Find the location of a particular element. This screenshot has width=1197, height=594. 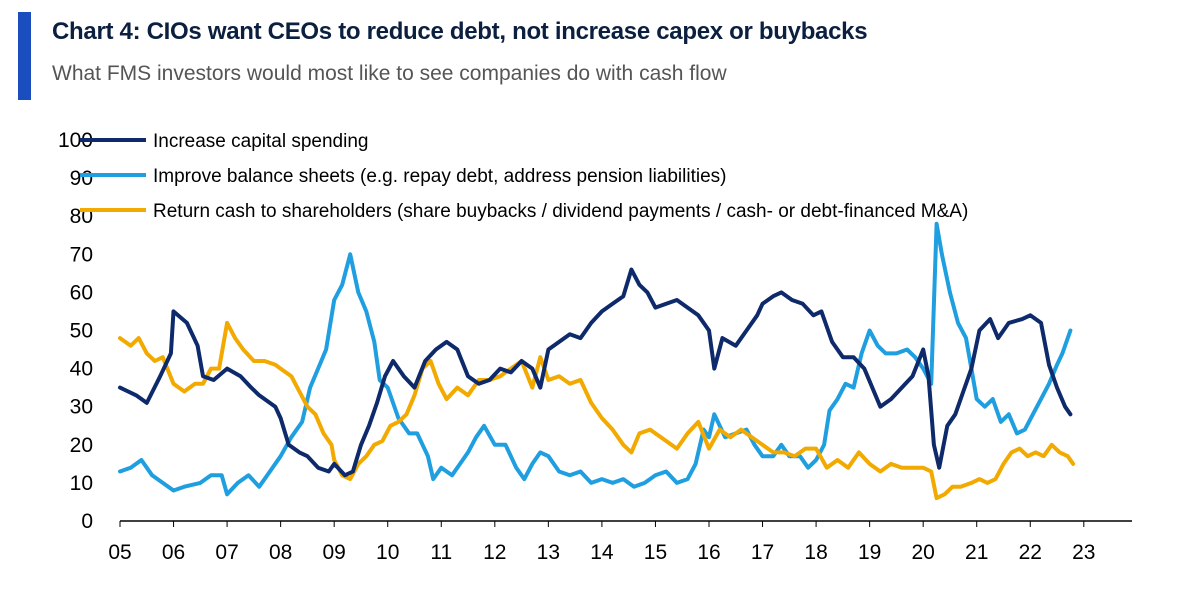

legend-label-0: Increase capital spending is located at coordinates (260, 141).